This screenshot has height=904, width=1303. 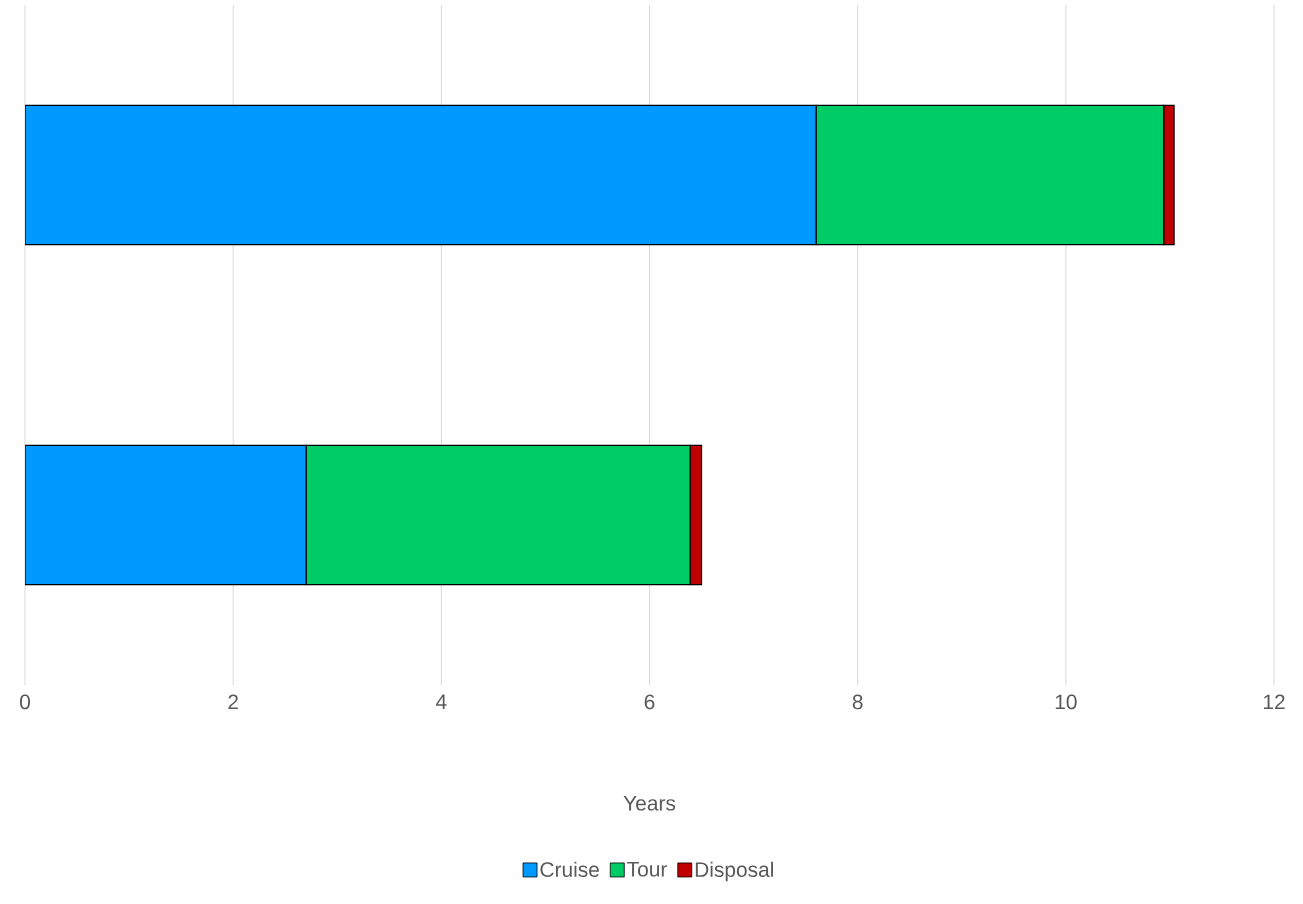 What do you see at coordinates (647, 869) in the screenshot?
I see `legend-label: Tour` at bounding box center [647, 869].